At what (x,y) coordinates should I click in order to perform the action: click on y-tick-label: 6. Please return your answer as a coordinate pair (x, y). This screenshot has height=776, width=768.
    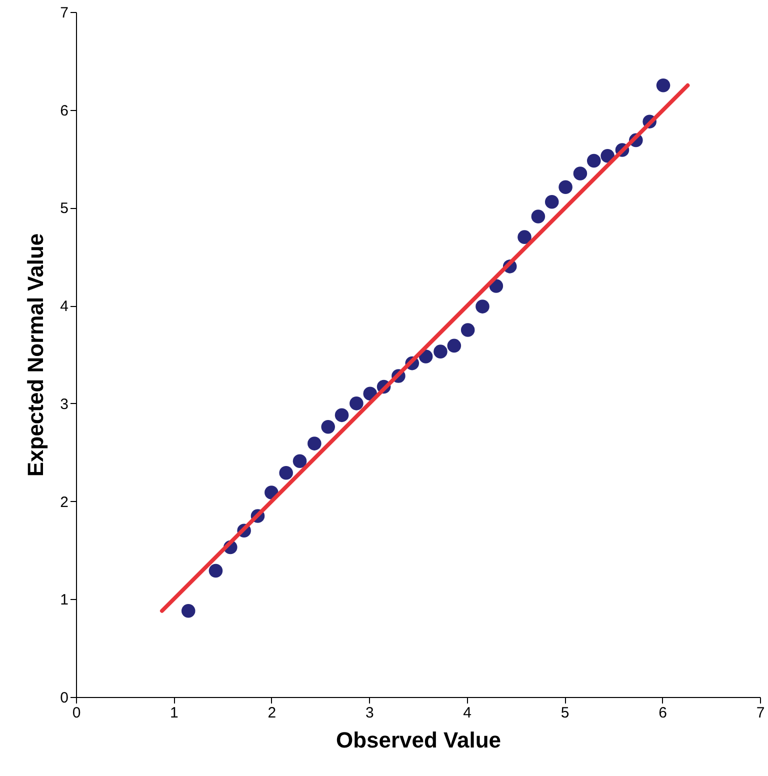
    Looking at the image, I should click on (64, 111).